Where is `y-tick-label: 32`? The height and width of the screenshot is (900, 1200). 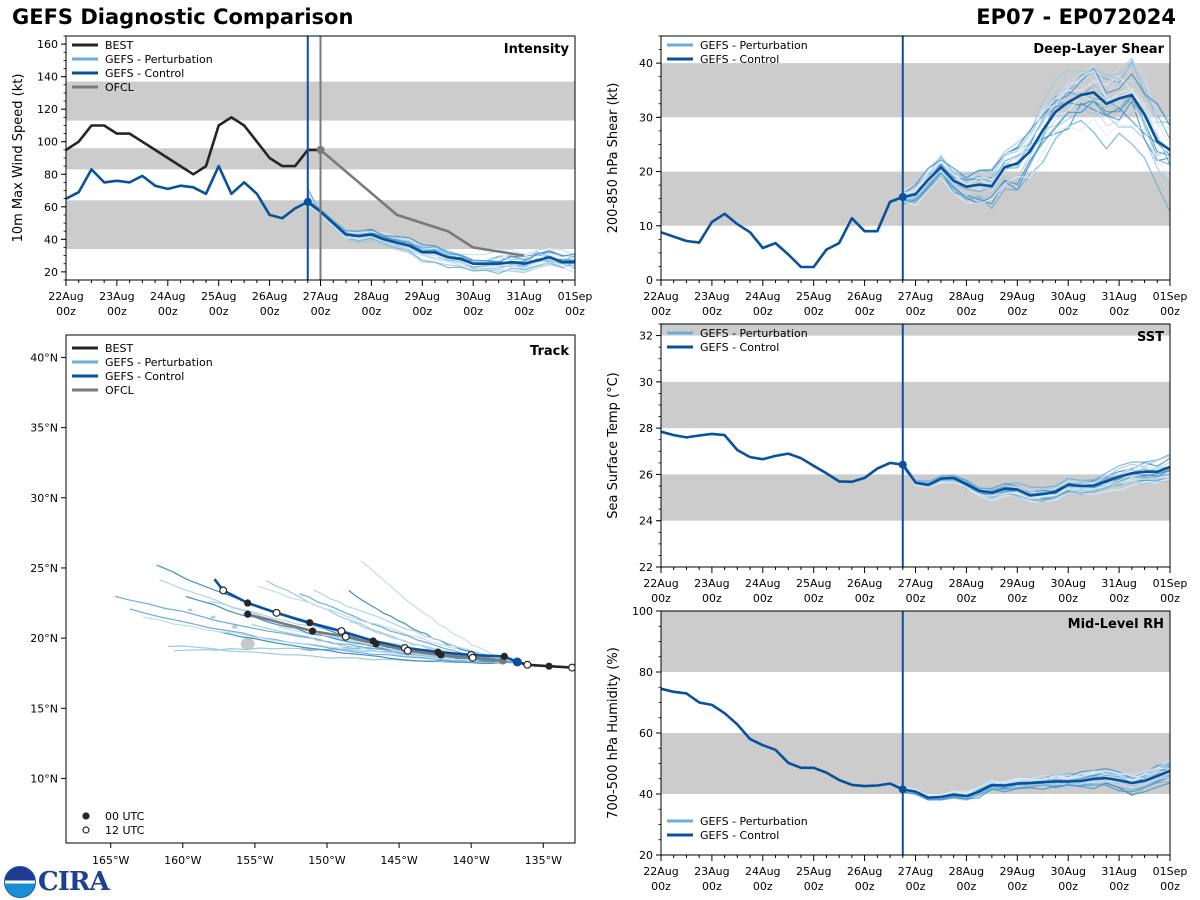 y-tick-label: 32 is located at coordinates (646, 336).